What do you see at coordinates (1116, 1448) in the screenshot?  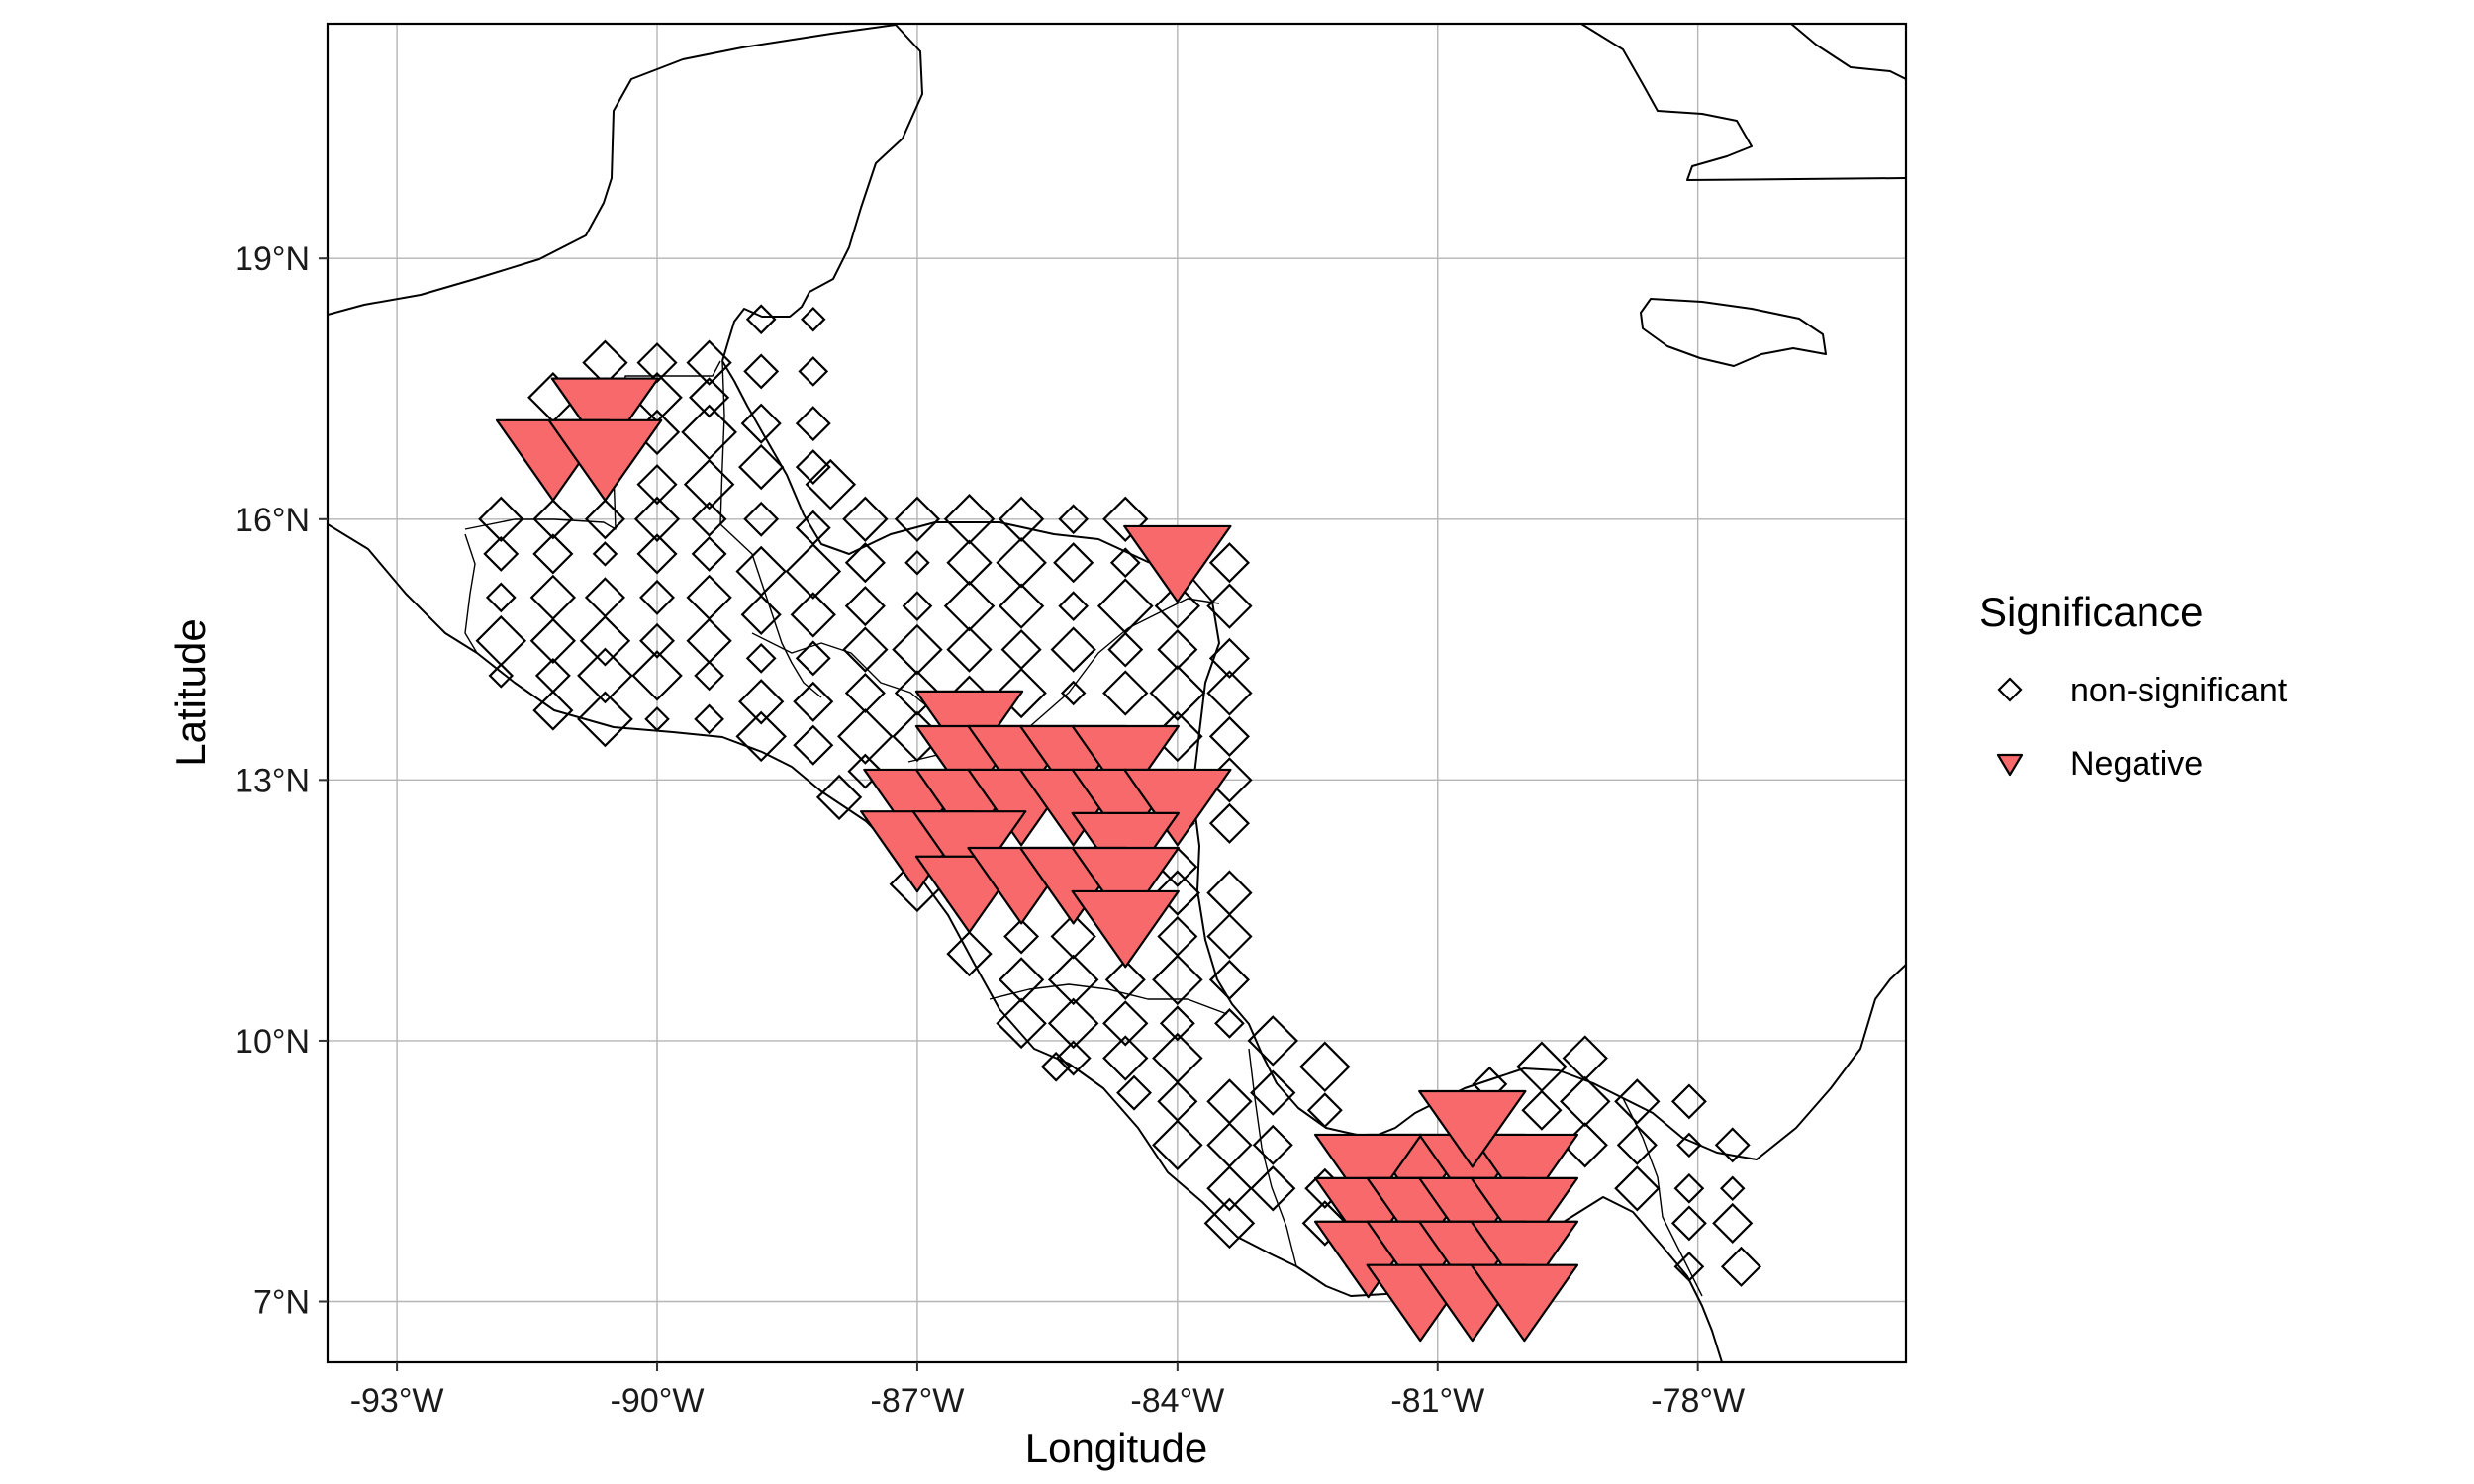 I see `x-axis-title: Longitude` at bounding box center [1116, 1448].